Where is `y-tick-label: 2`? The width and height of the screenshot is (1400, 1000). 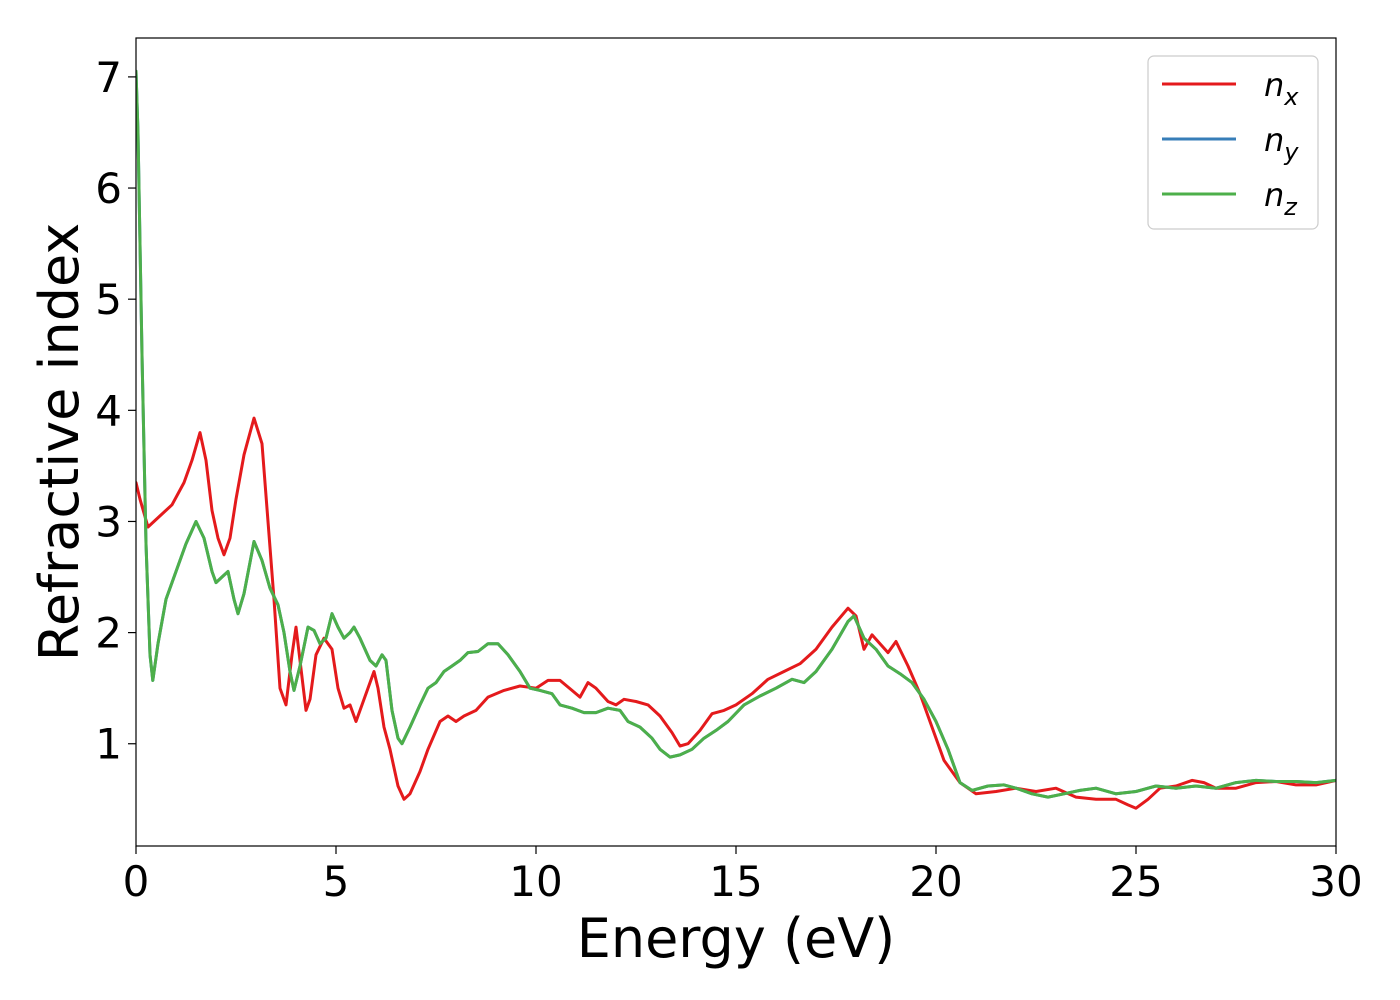
y-tick-label: 2 is located at coordinates (108, 633).